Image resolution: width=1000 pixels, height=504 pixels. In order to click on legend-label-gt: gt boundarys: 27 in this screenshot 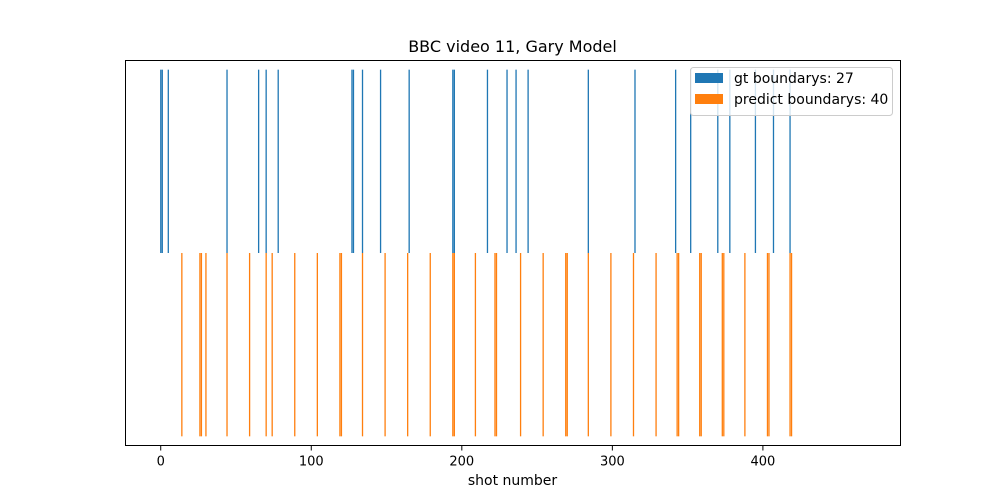, I will do `click(794, 79)`.